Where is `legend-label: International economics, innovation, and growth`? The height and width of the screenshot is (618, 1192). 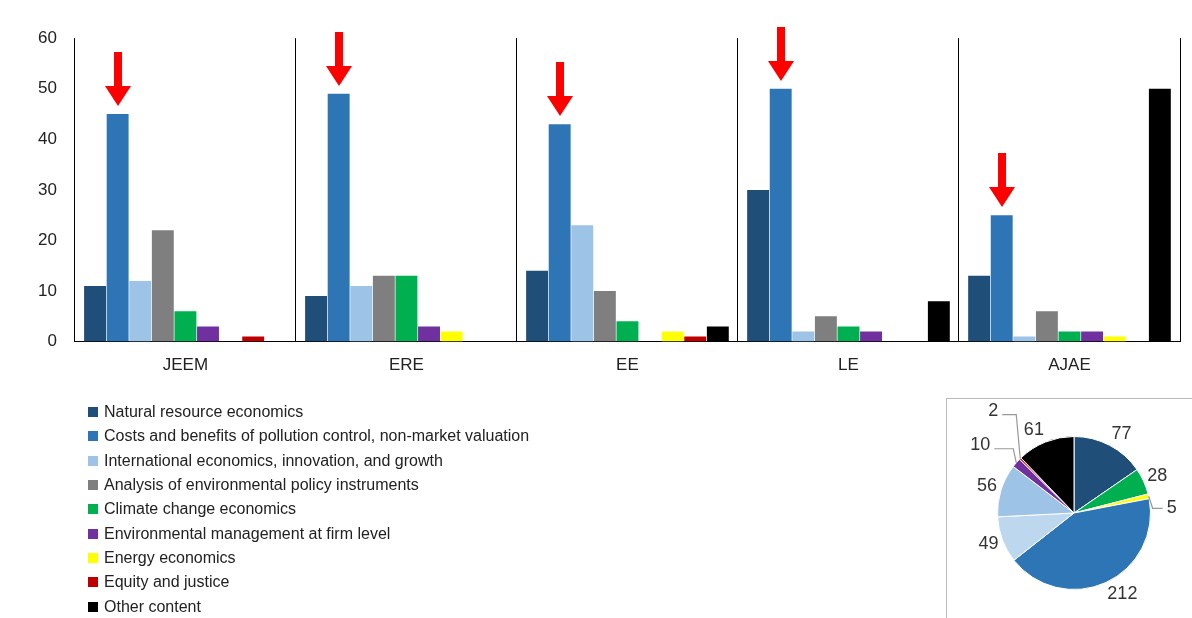
legend-label: International economics, innovation, and growth is located at coordinates (273, 460).